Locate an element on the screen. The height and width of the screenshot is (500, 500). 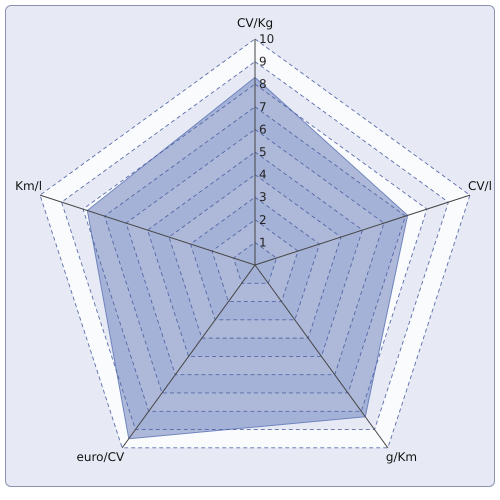
spoke-label: Km/l is located at coordinates (28, 186).